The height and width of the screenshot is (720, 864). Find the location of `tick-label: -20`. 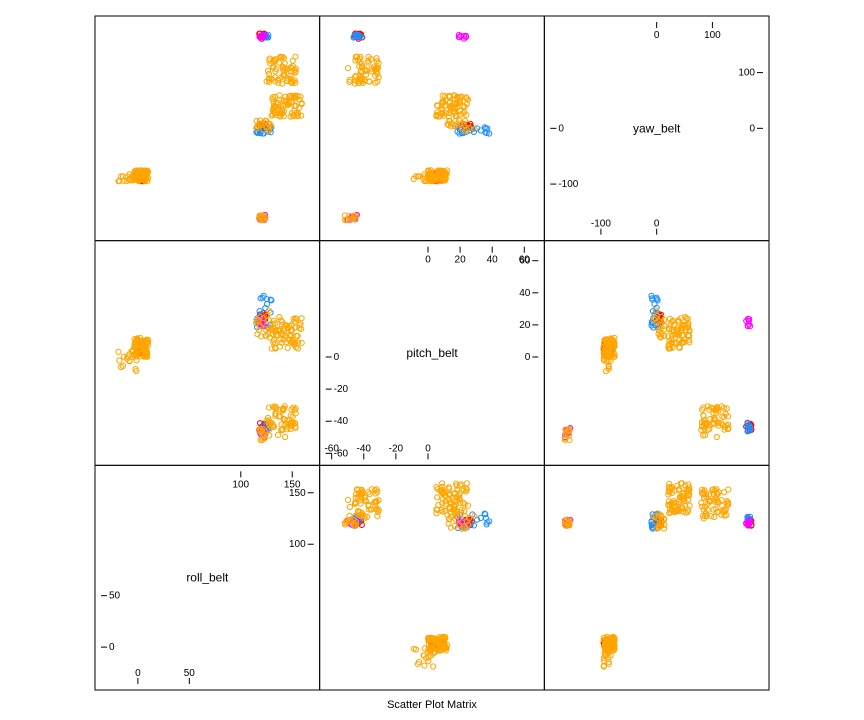

tick-label: -20 is located at coordinates (341, 389).